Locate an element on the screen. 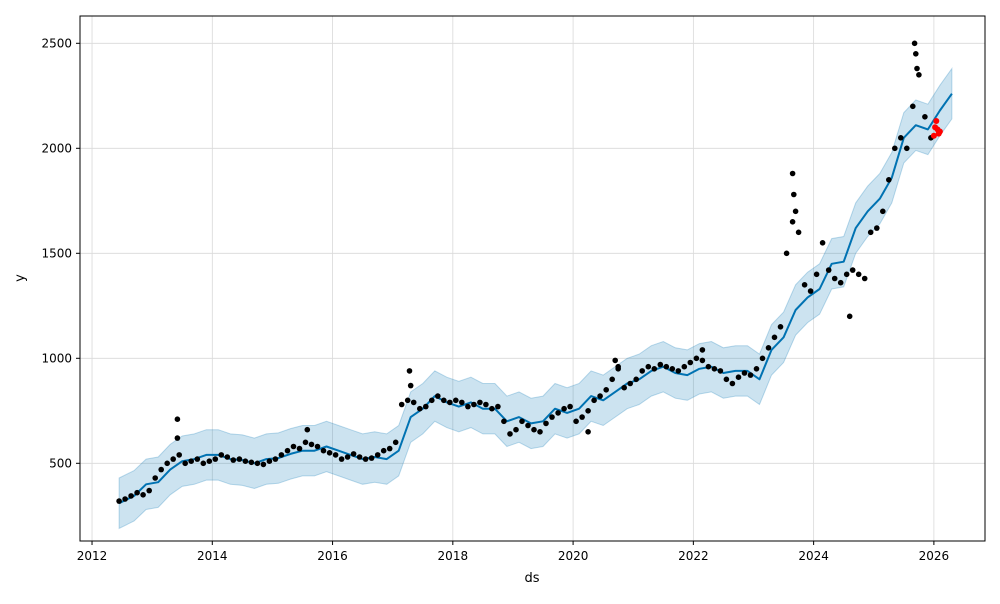  x-tick-label: 2016 is located at coordinates (332, 556).